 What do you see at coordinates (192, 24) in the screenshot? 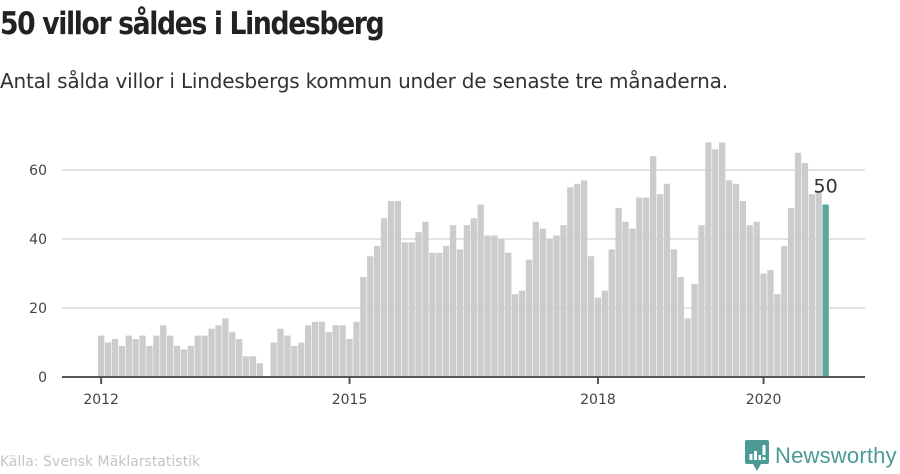
I see `chart-title: 50 villor såldes i Lindesberg` at bounding box center [192, 24].